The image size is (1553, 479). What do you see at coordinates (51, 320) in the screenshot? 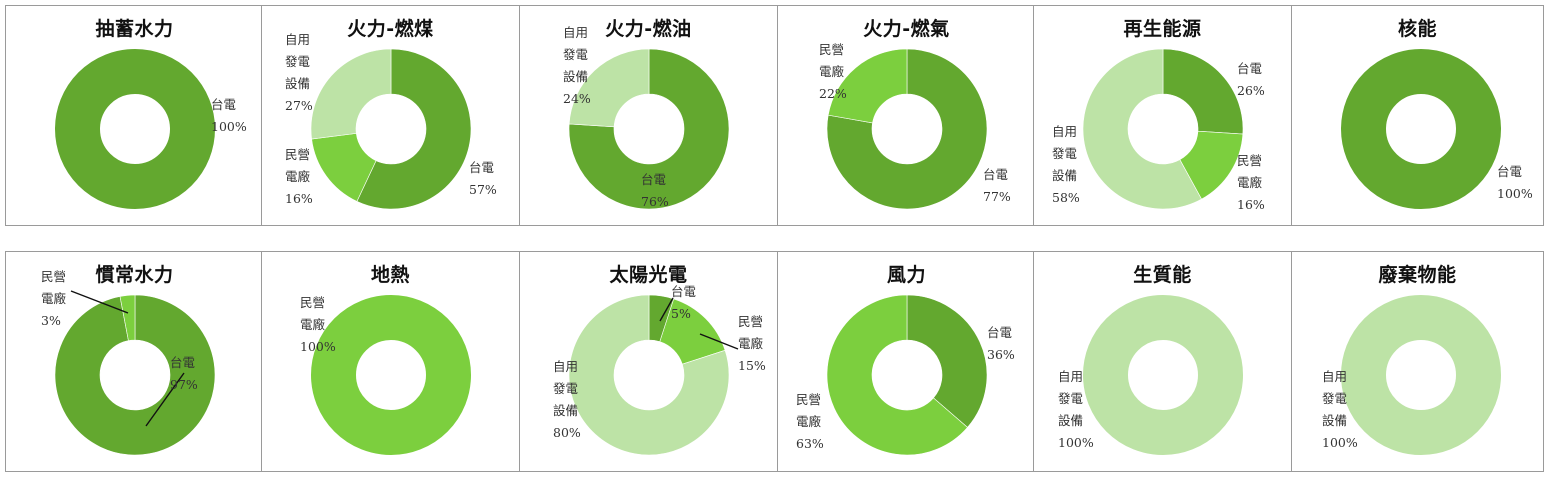
I see `slice-label-line: 3%` at bounding box center [51, 320].